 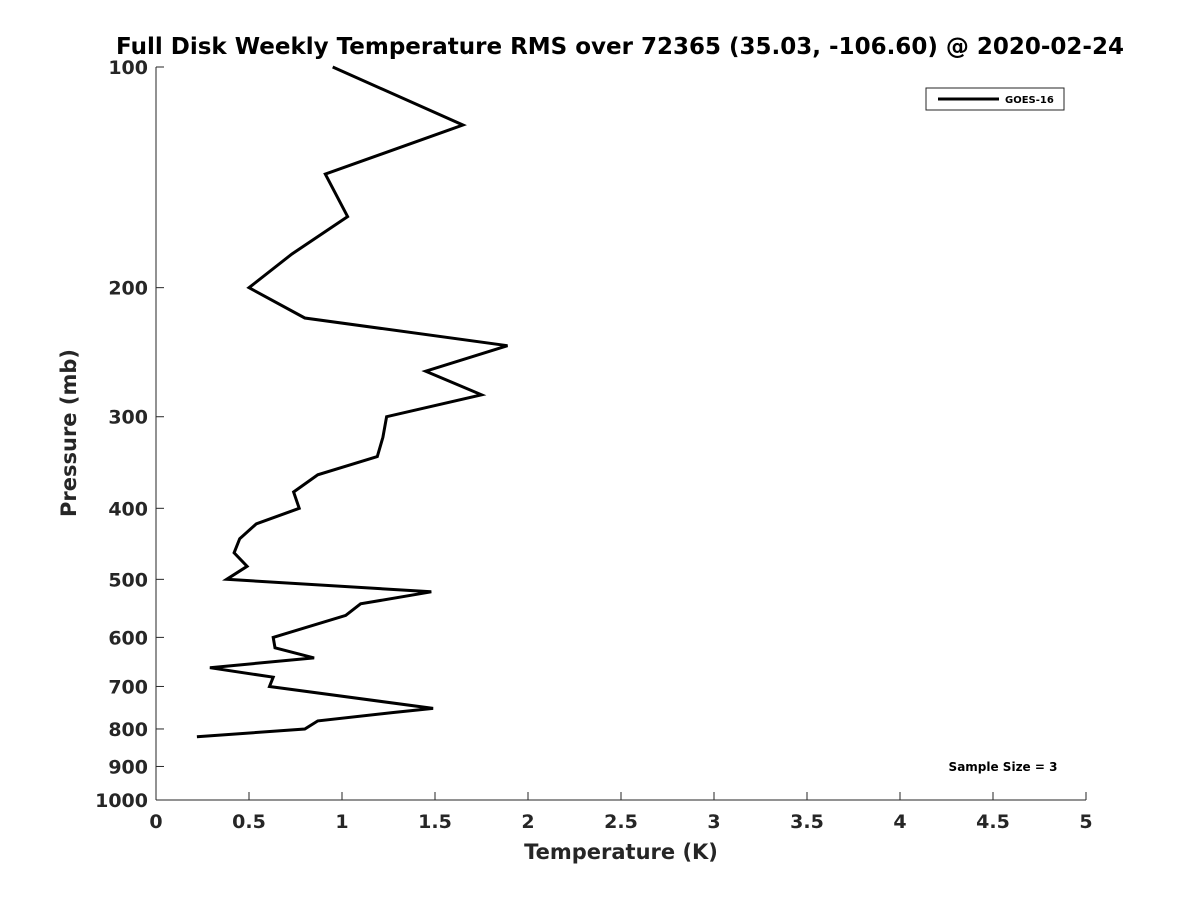 I want to click on x-tick-label: 4, so click(x=899, y=822).